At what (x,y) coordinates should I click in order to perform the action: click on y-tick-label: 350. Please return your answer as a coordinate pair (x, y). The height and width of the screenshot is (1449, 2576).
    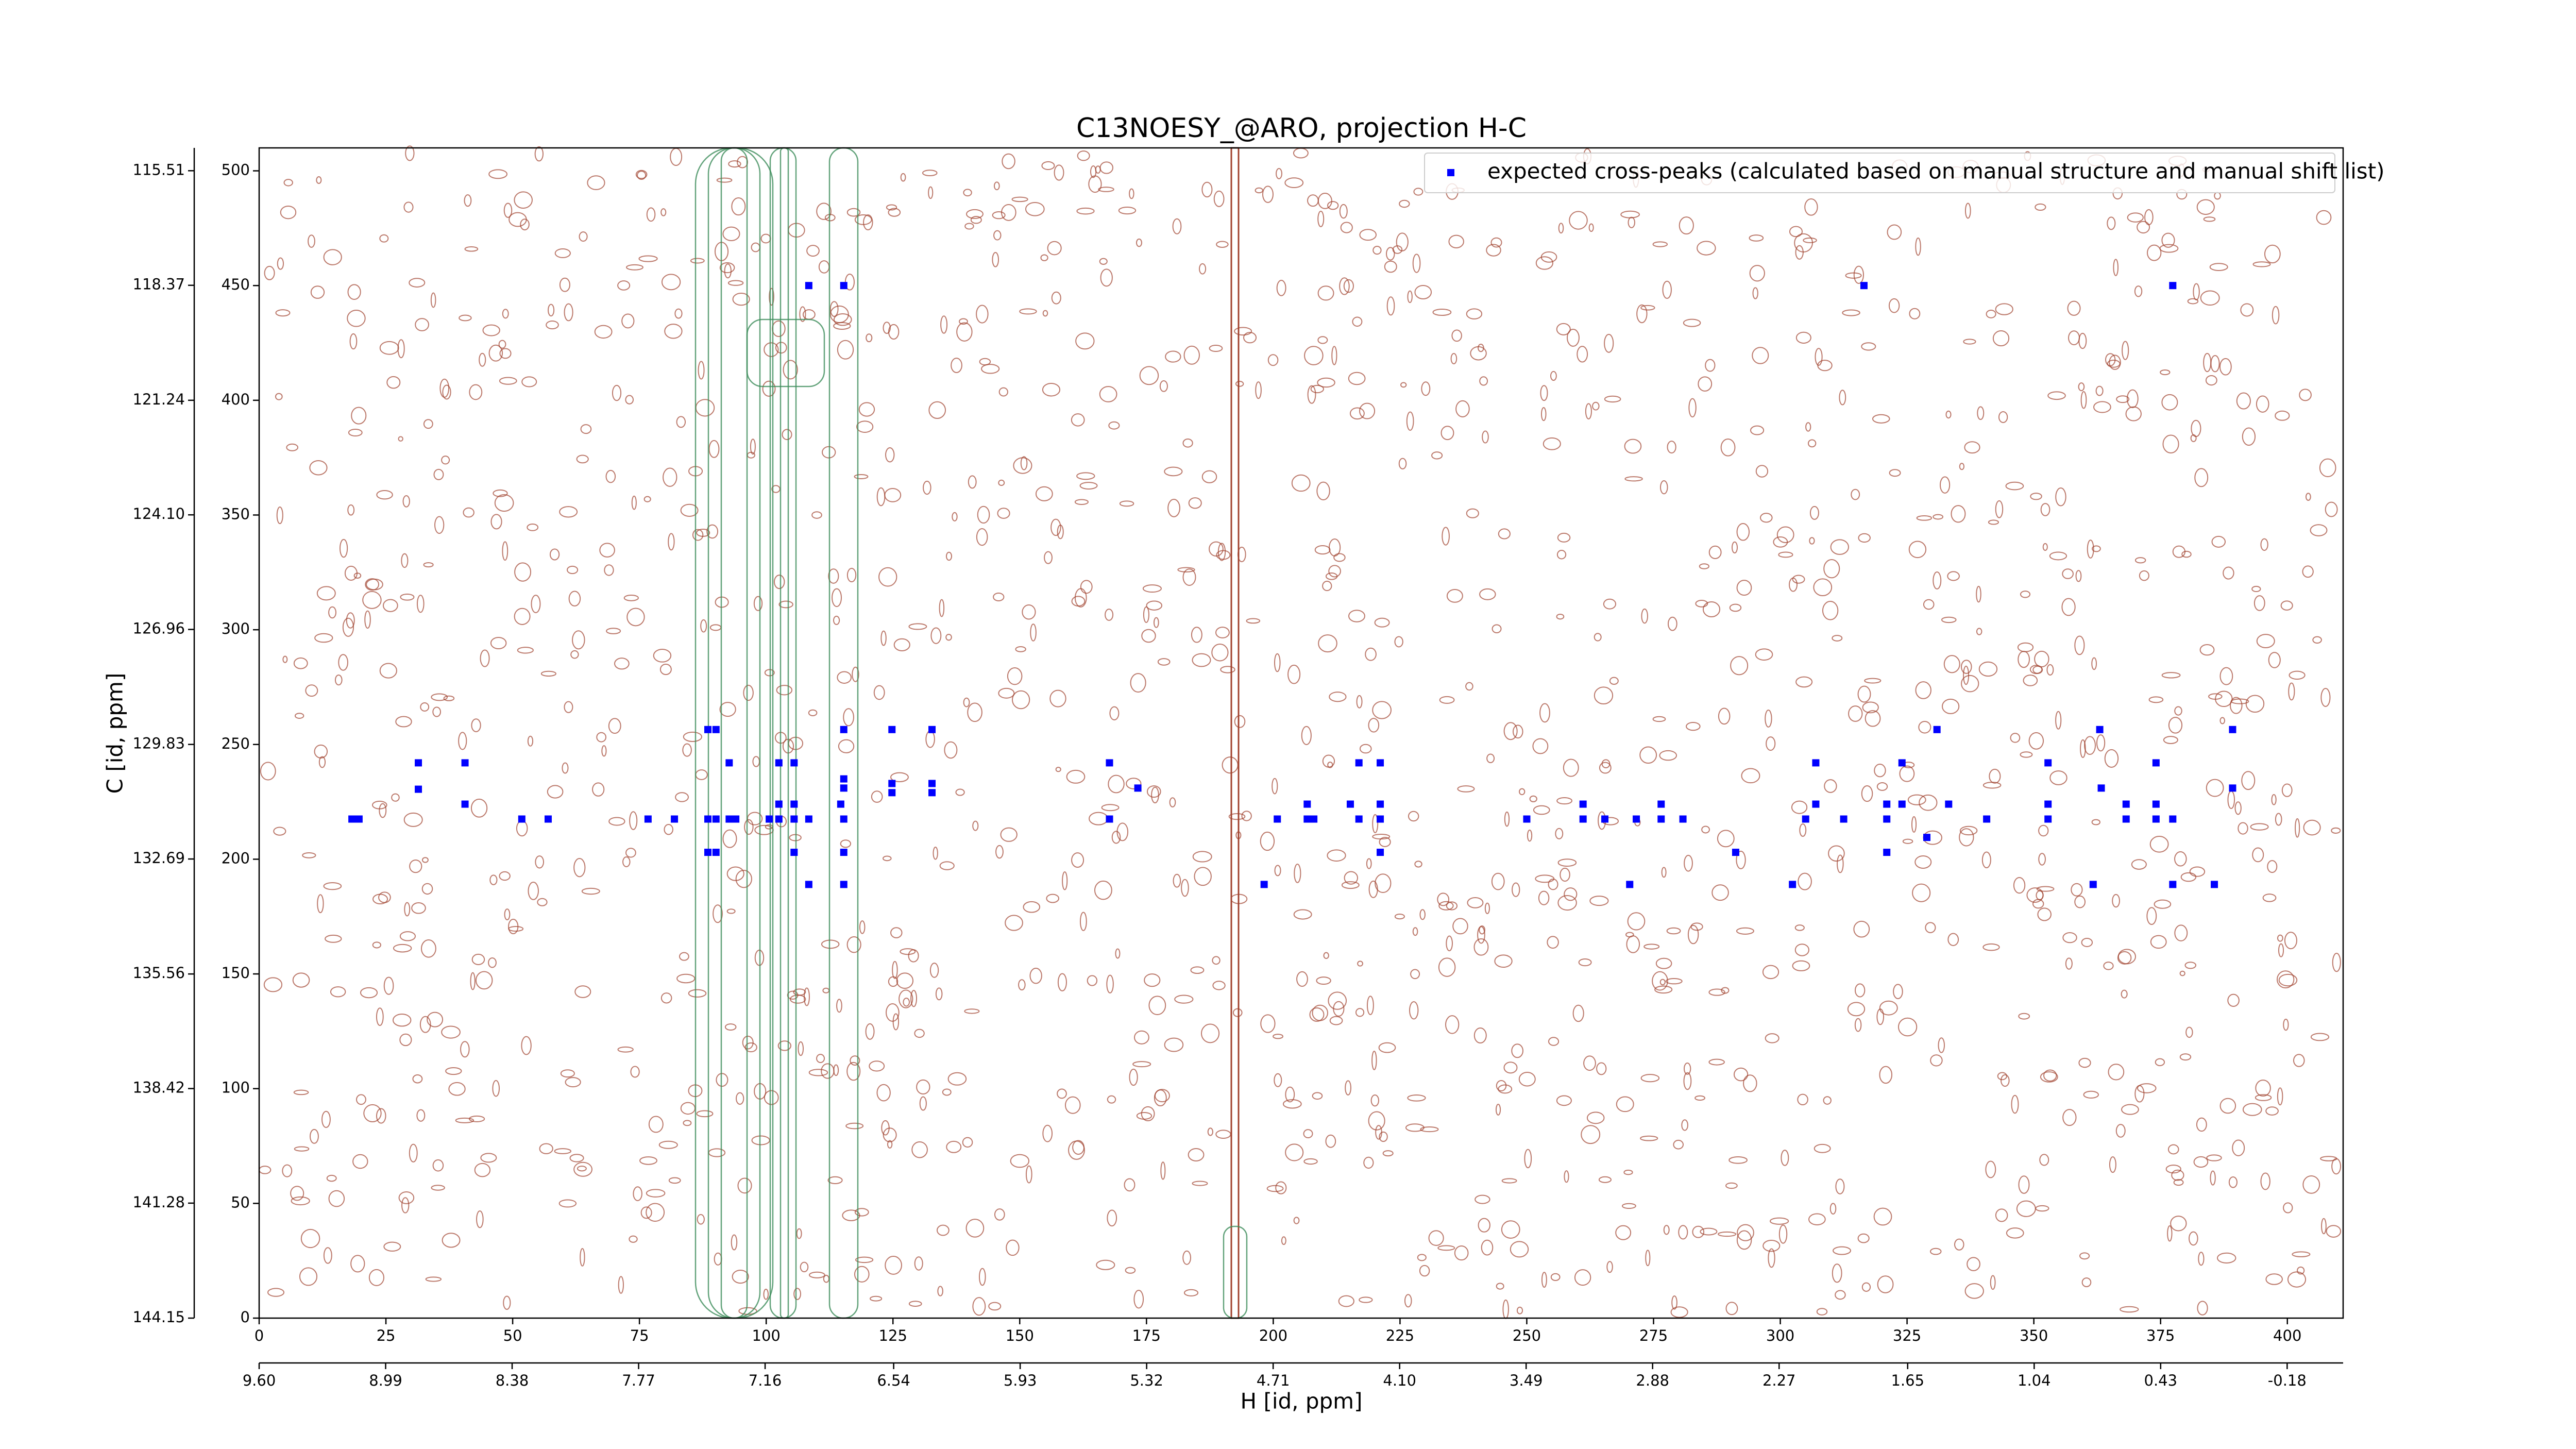
    Looking at the image, I should click on (236, 514).